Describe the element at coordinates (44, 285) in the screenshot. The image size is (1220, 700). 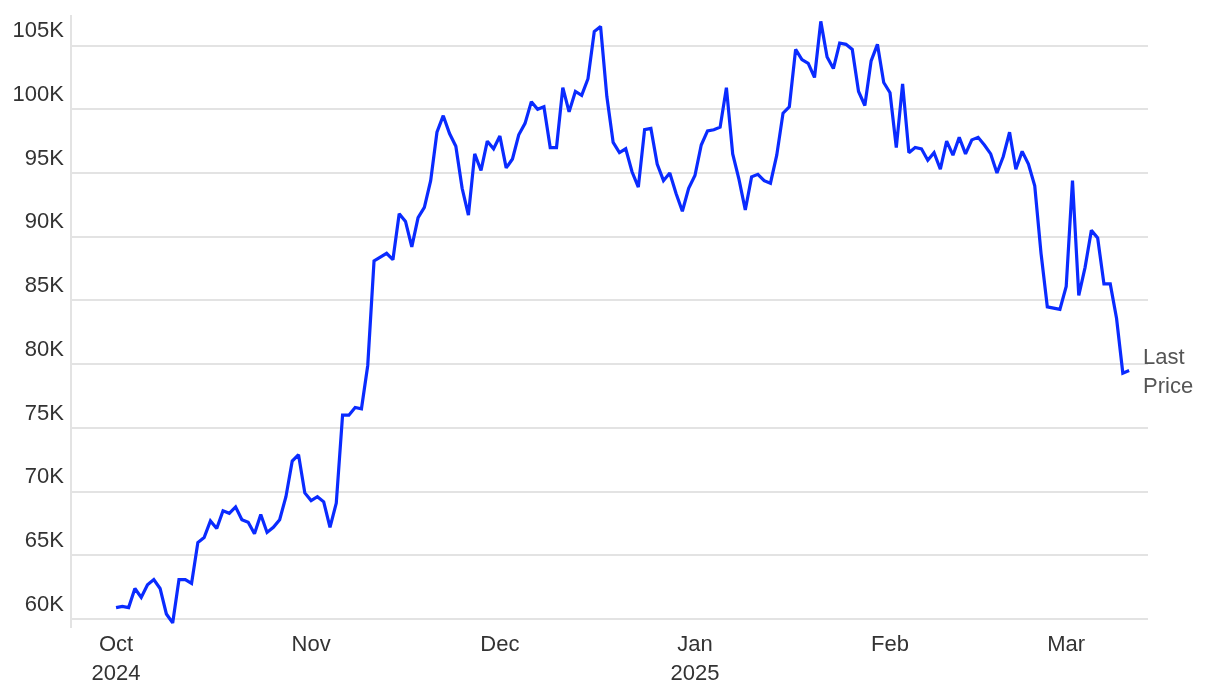
I see `y-tick-label: 85K` at that location.